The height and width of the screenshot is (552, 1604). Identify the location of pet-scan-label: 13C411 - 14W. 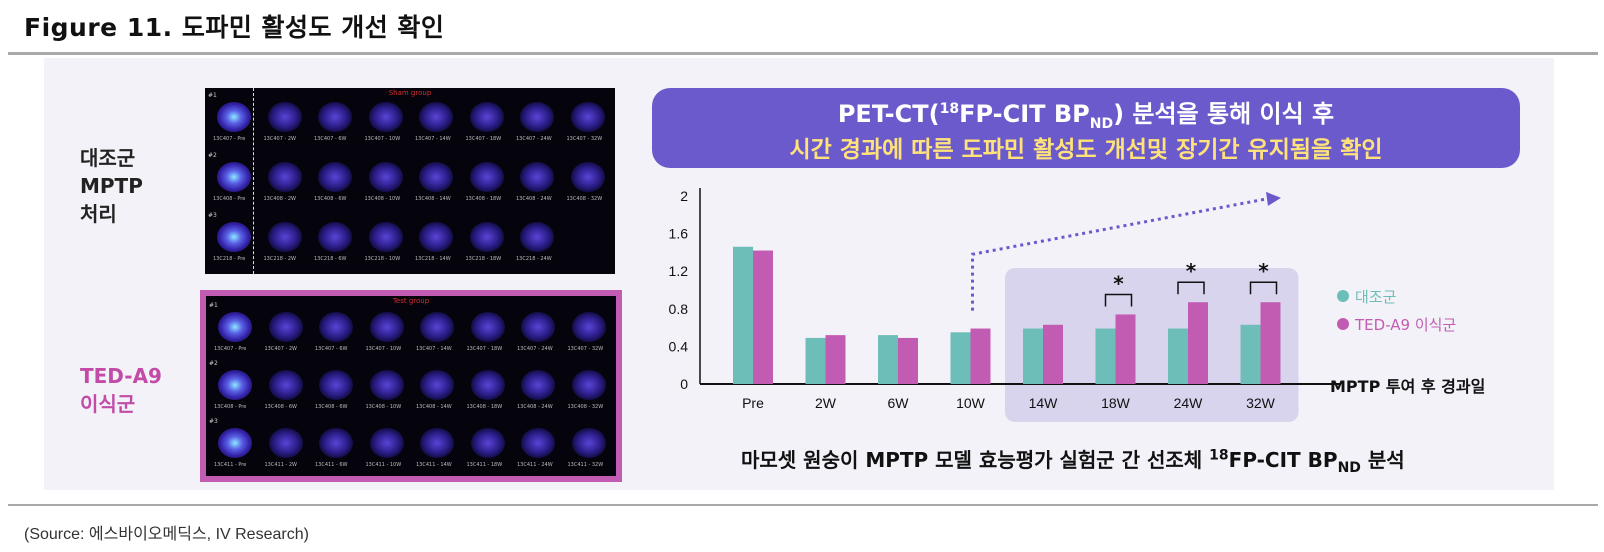
(434, 465).